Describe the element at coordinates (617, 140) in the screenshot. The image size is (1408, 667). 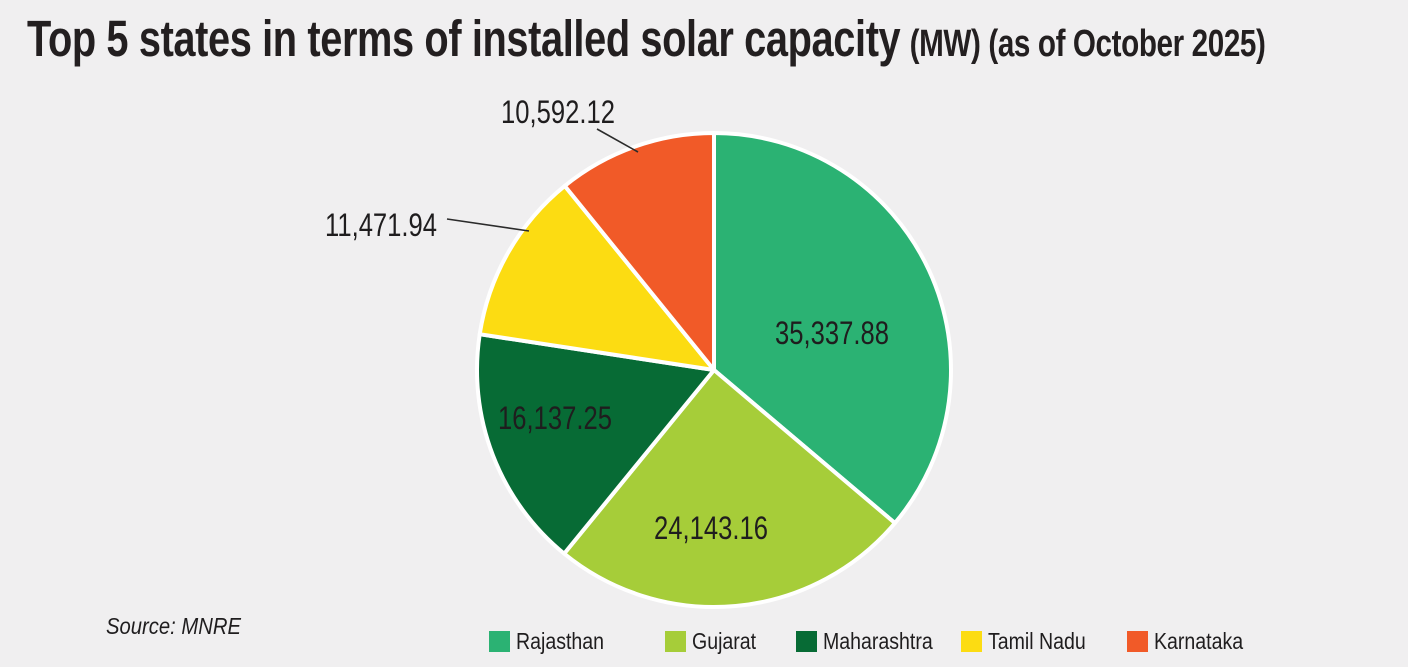
I see `leader-line-karnataka` at that location.